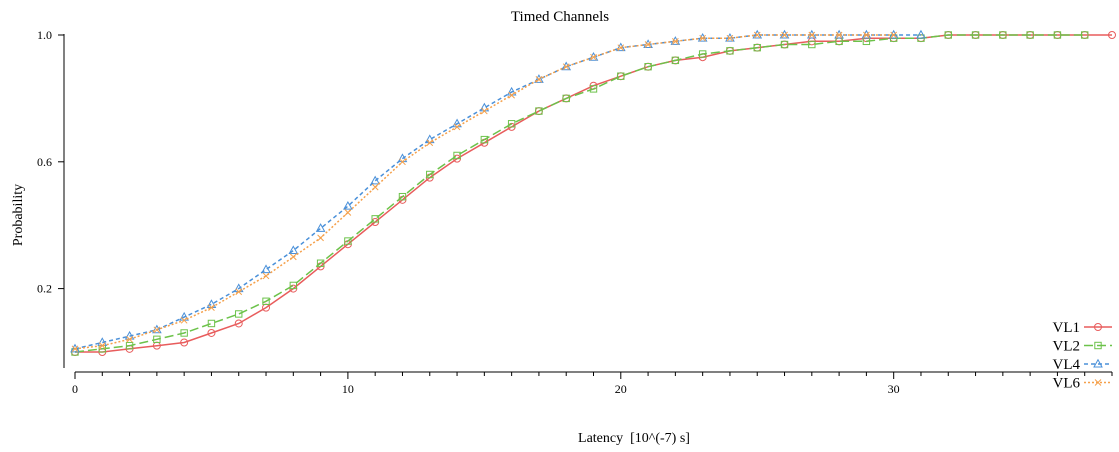  I want to click on y-tick-label: 0.2, so click(44, 289).